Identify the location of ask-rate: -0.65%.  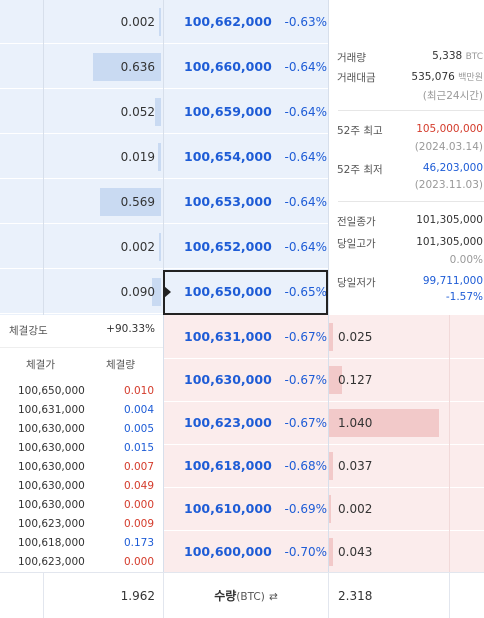
(305, 292).